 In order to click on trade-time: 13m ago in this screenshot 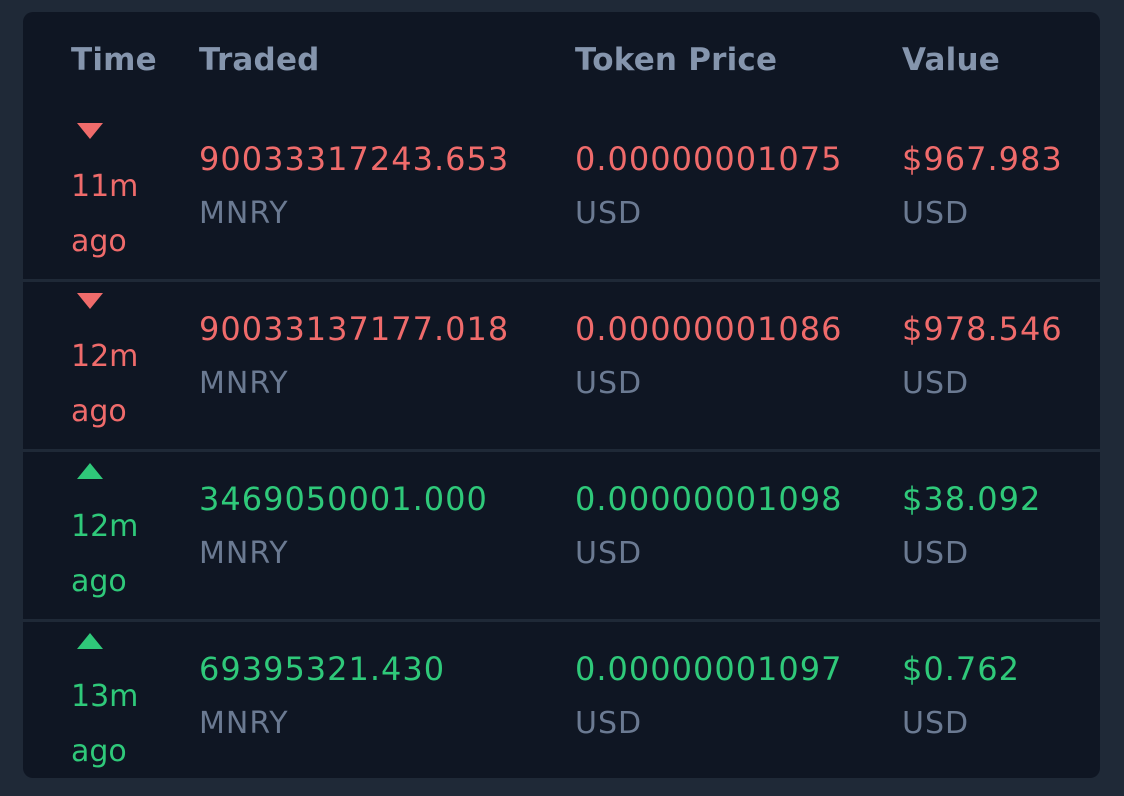, I will do `click(104, 723)`.